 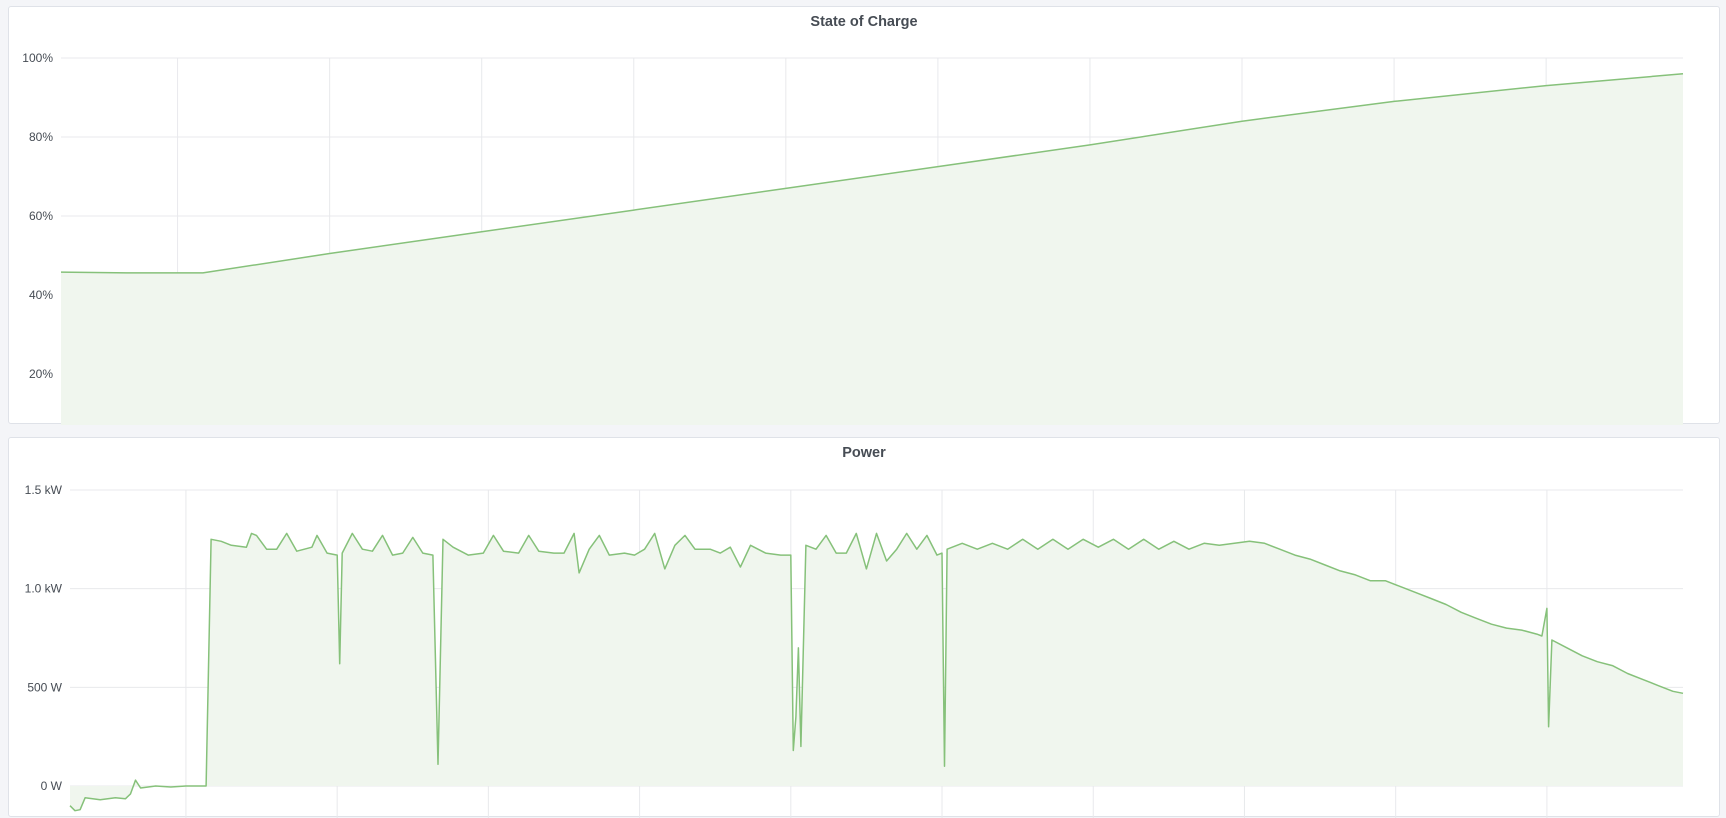 What do you see at coordinates (41, 137) in the screenshot?
I see `y-tick-label: 80%` at bounding box center [41, 137].